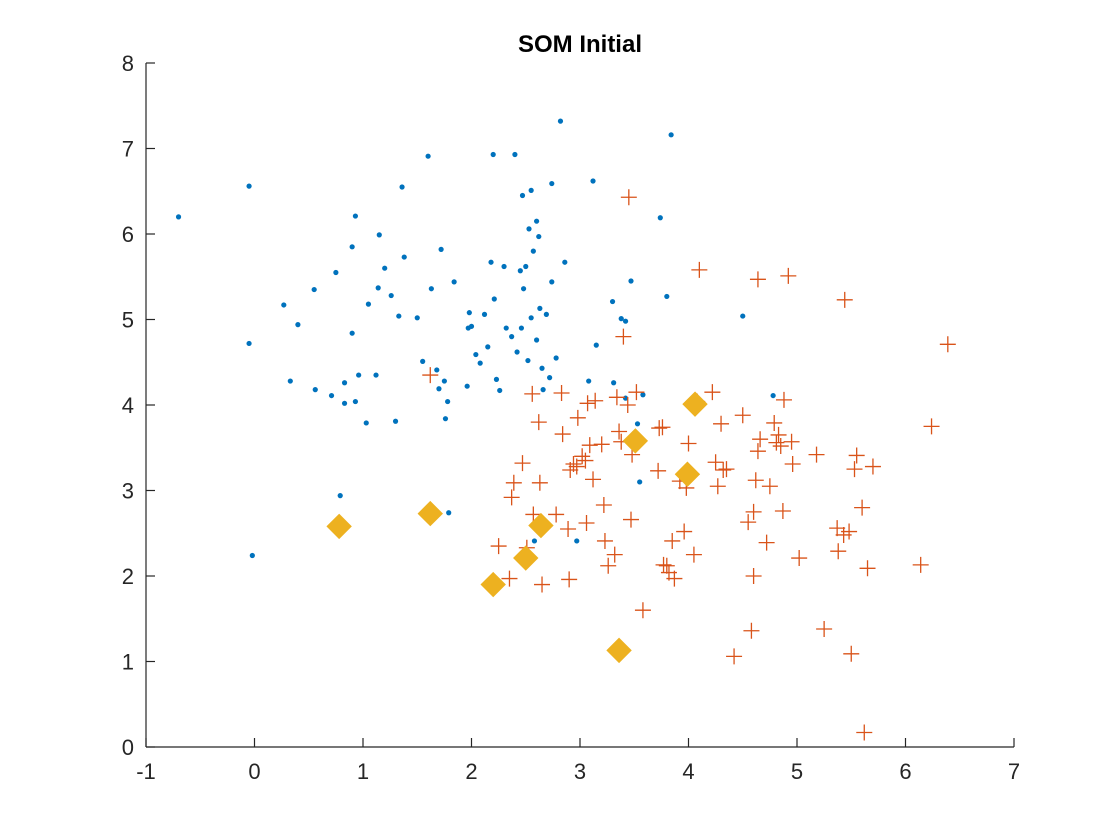 This screenshot has width=1120, height=840. Describe the element at coordinates (128, 63) in the screenshot. I see `y-tick-label: 8` at that location.